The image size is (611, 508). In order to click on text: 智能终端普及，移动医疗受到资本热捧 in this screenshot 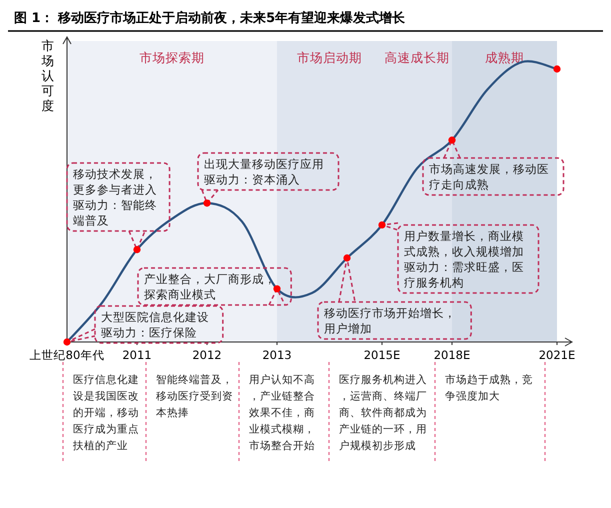, I will do `click(194, 396)`.